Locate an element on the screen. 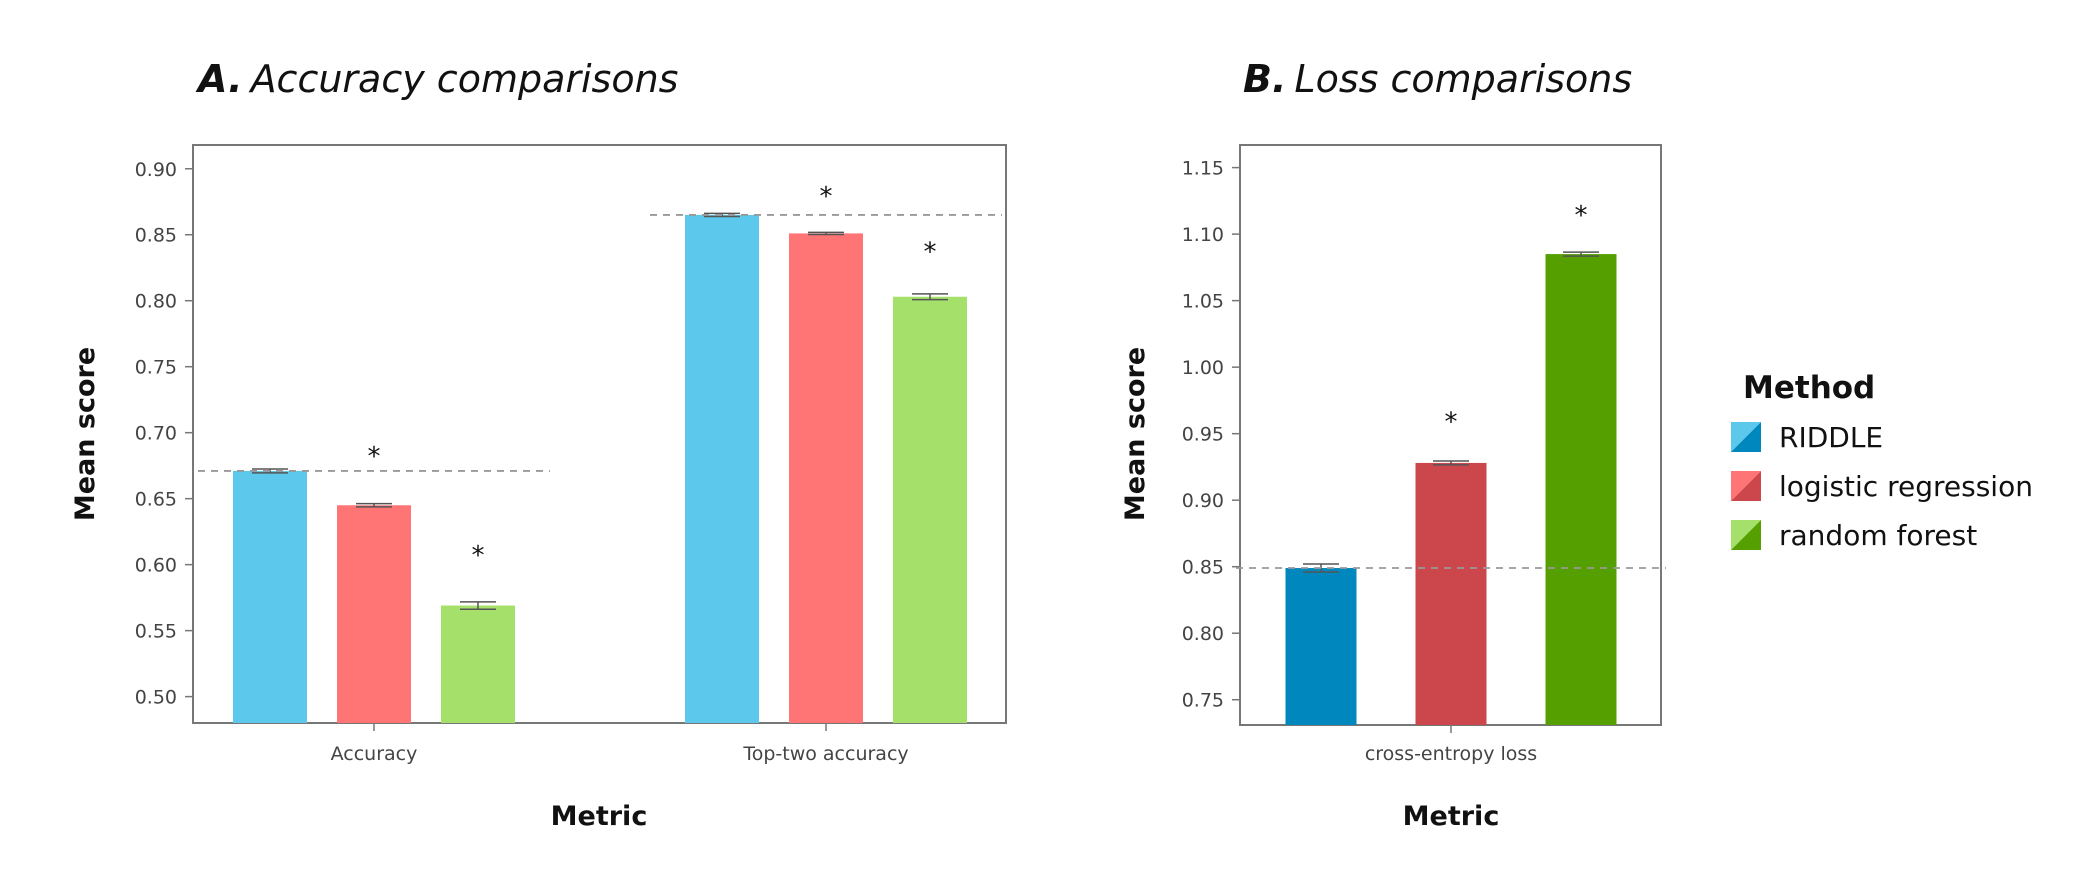 This screenshot has height=890, width=2100. panel-a-y-tick-label: 0.55 is located at coordinates (156, 632).